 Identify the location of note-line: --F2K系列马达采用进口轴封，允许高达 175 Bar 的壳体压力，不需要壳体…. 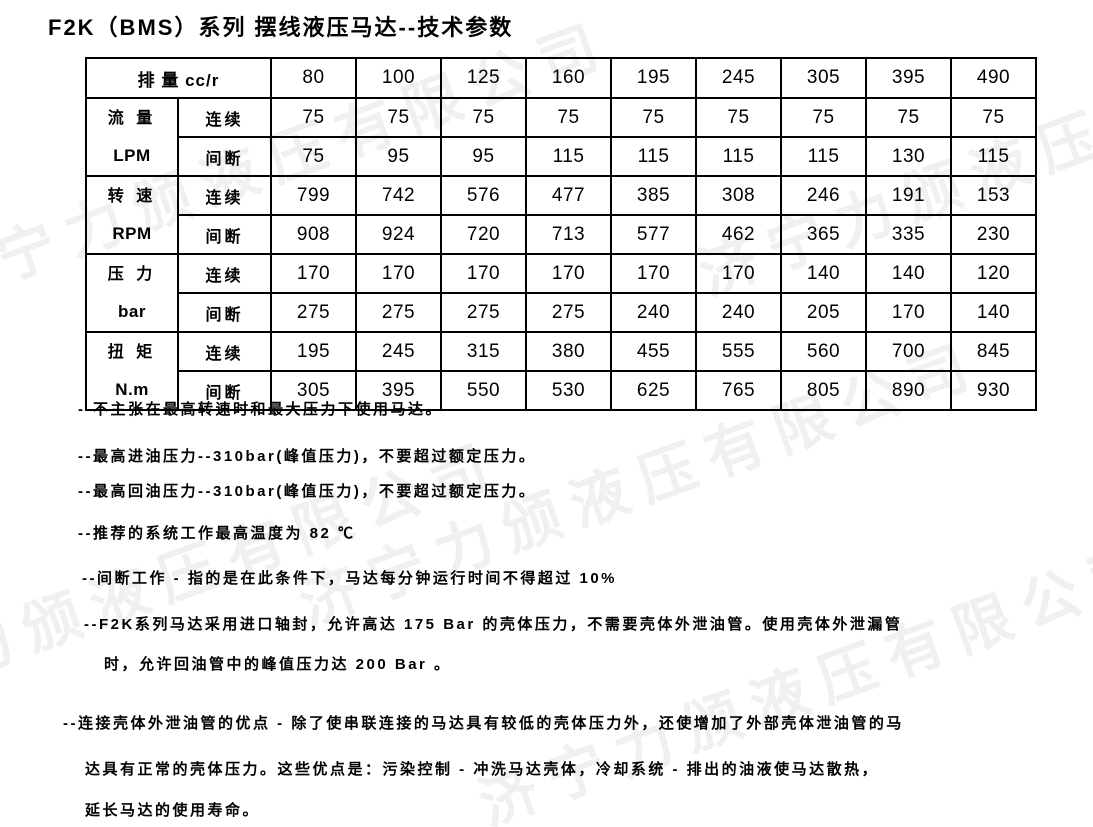
(493, 624).